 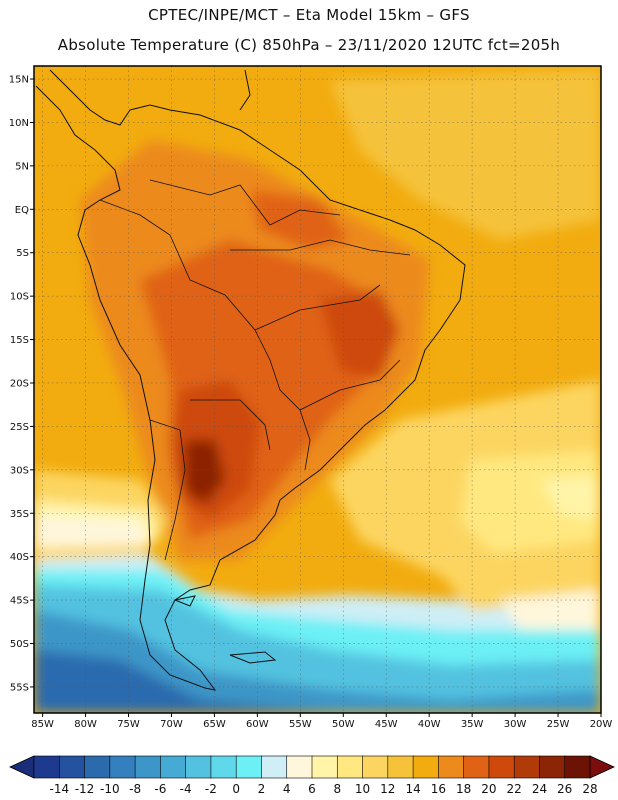 What do you see at coordinates (515, 724) in the screenshot?
I see `lon-tick-label: 30W` at bounding box center [515, 724].